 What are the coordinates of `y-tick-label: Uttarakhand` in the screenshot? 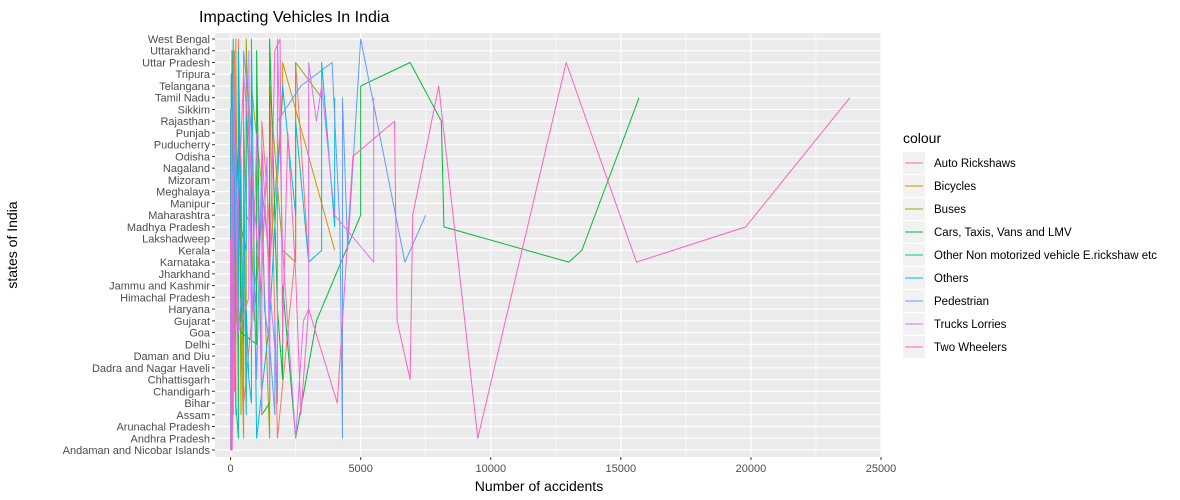 It's located at (180, 52).